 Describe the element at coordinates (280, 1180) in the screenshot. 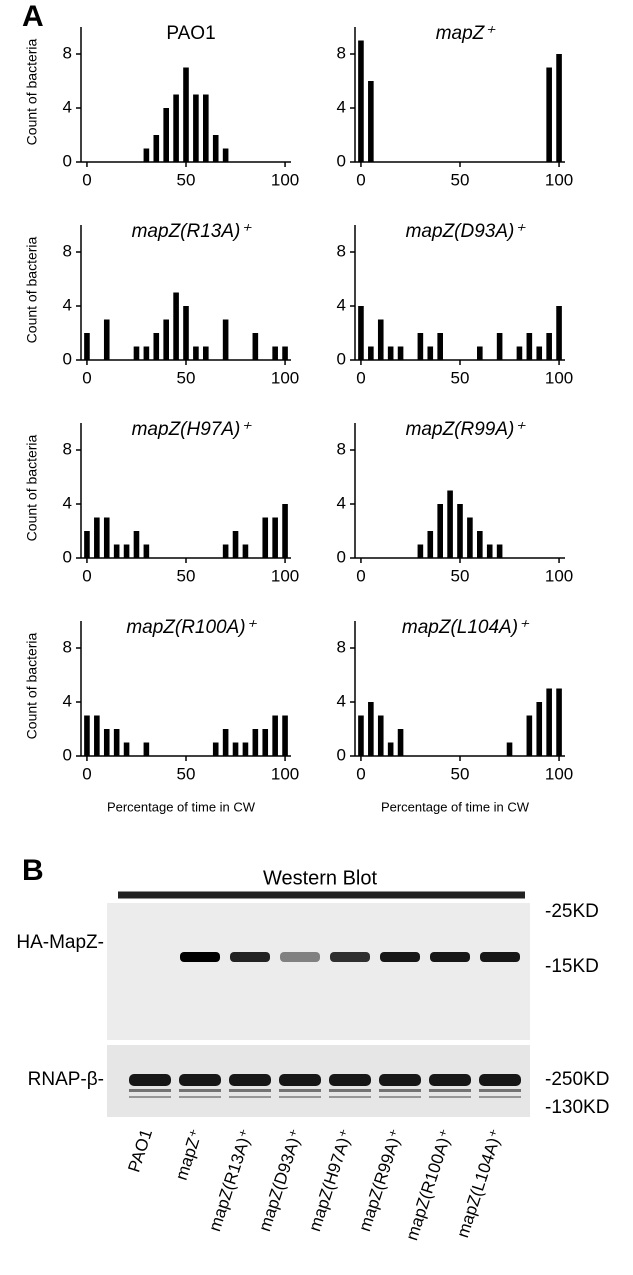

I see `lane-label: mapZ(D93A)⁺` at that location.